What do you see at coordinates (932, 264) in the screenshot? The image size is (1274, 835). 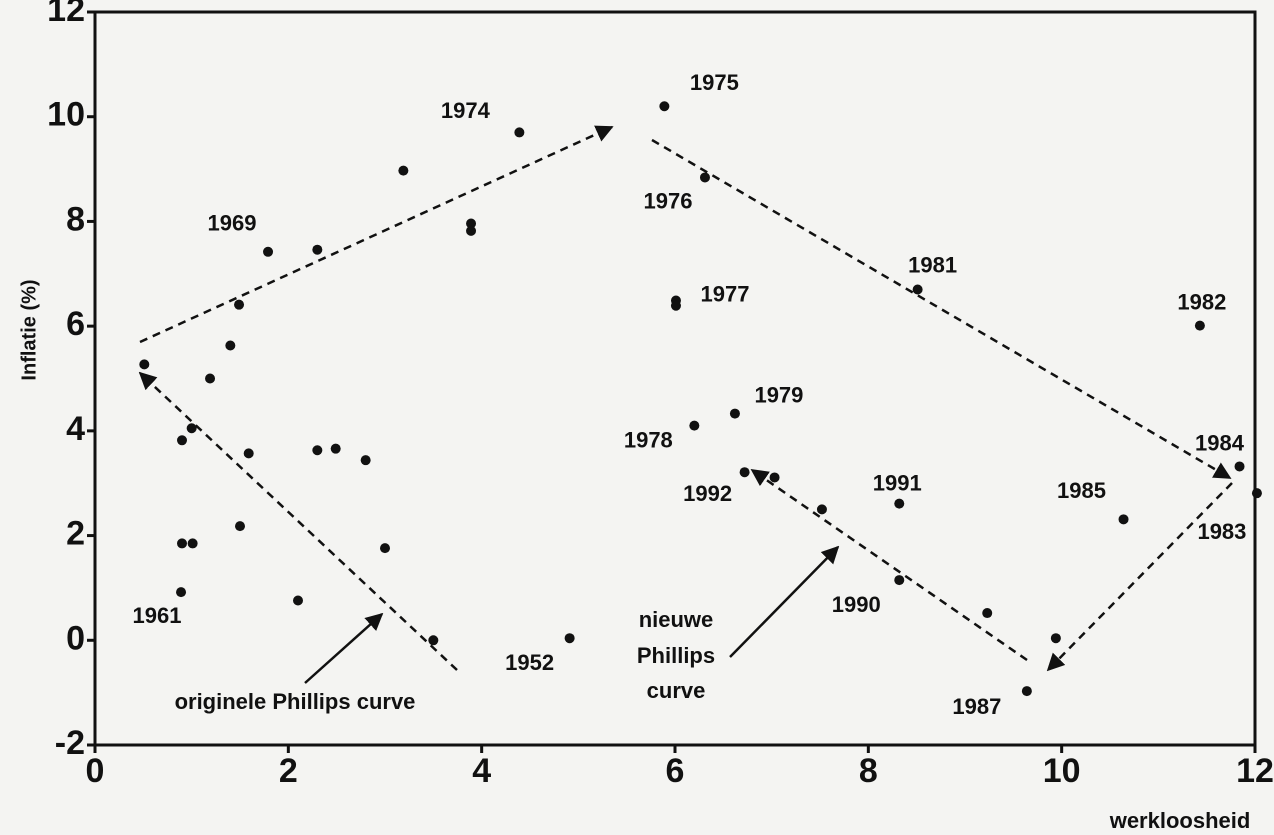 I see `point-label: 1981` at bounding box center [932, 264].